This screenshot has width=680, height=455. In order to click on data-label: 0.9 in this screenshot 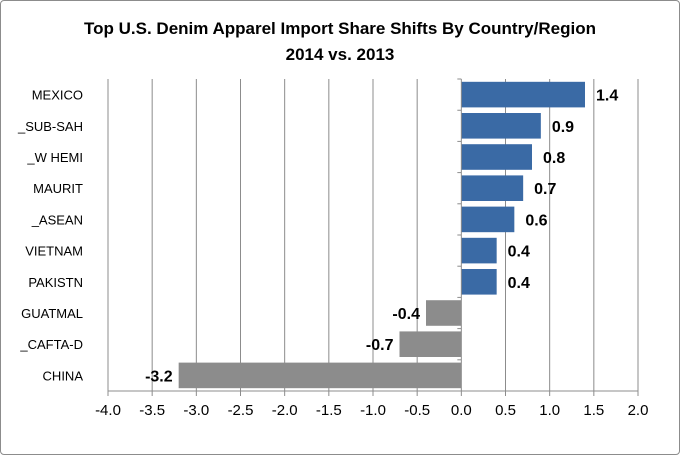, I will do `click(563, 127)`.